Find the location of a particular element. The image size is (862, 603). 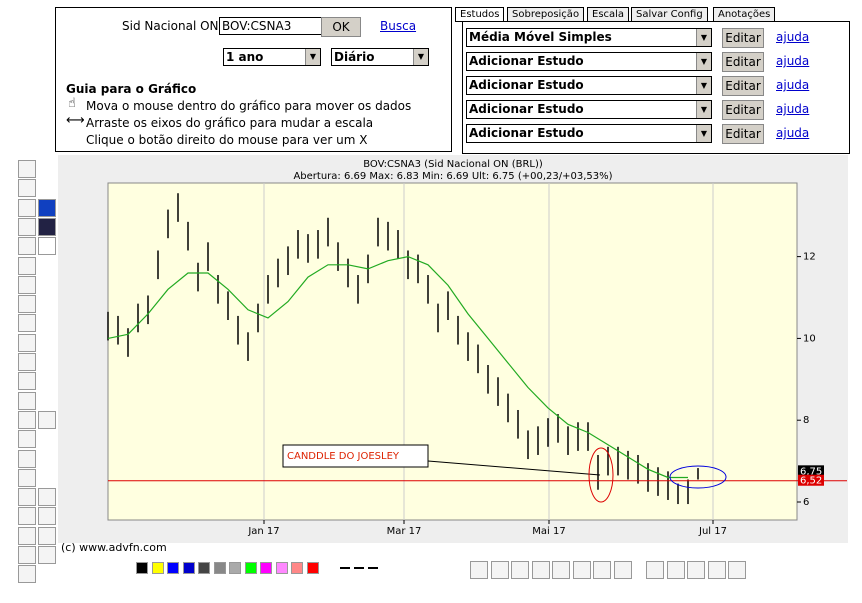

highlight-blue is located at coordinates (698, 477).